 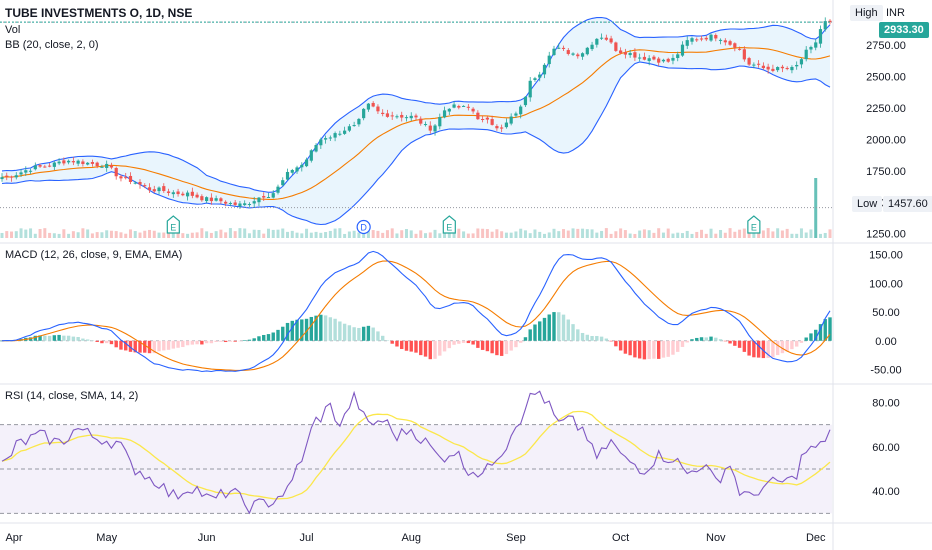 What do you see at coordinates (363, 228) in the screenshot?
I see `event-marker-letter: D` at bounding box center [363, 228].